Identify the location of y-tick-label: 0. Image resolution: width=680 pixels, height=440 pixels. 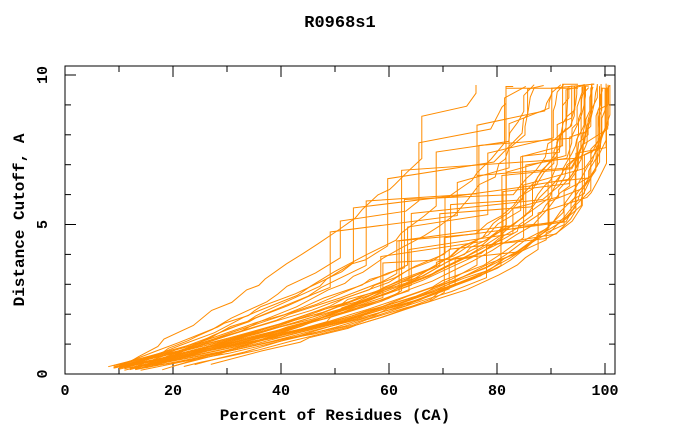
(43, 373).